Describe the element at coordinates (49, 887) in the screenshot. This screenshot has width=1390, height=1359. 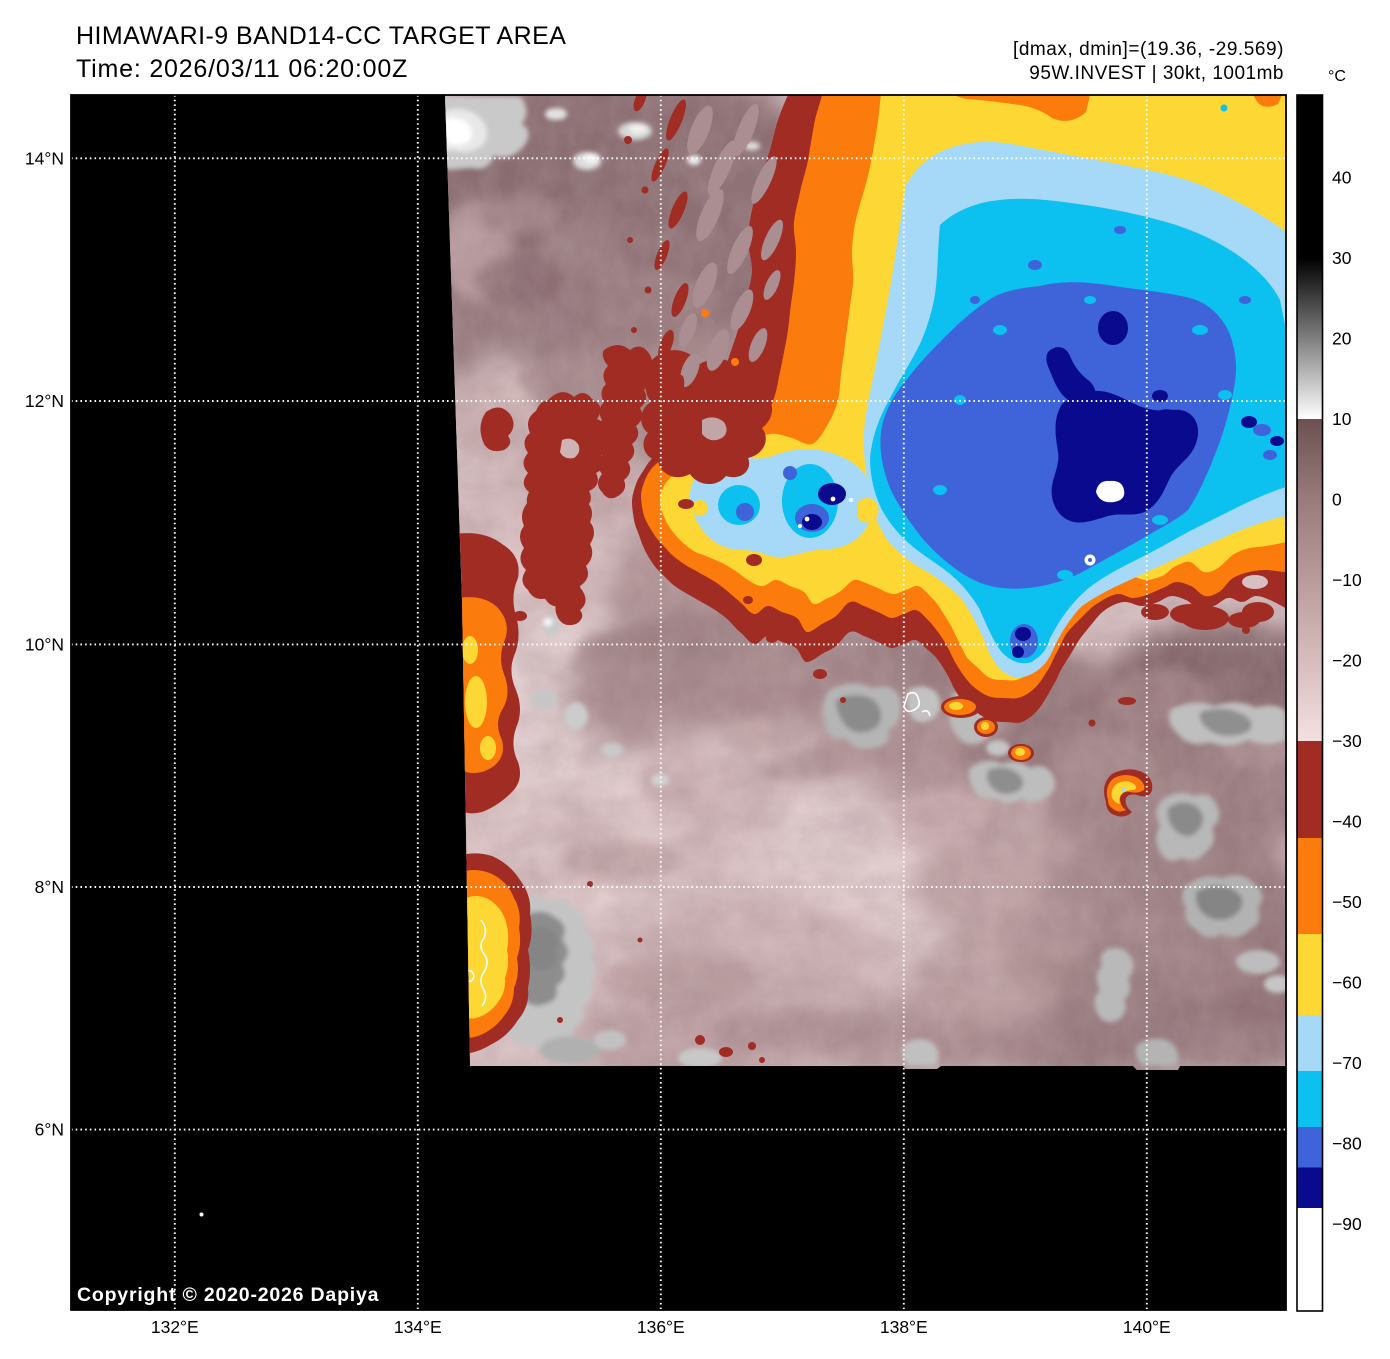
I see `svg-text: 8°N` at that location.